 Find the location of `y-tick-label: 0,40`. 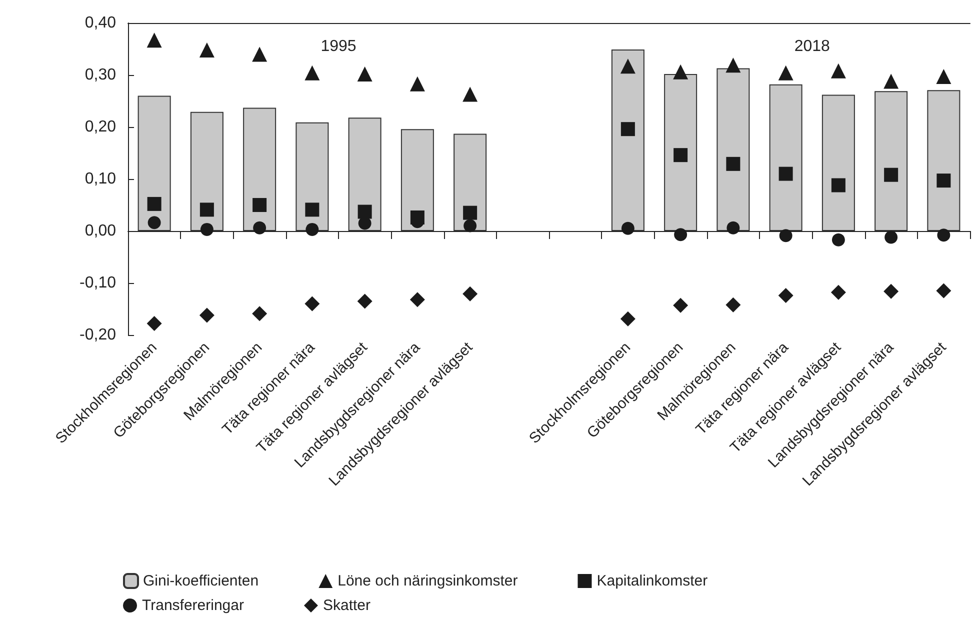

y-tick-label: 0,40 is located at coordinates (100, 23).